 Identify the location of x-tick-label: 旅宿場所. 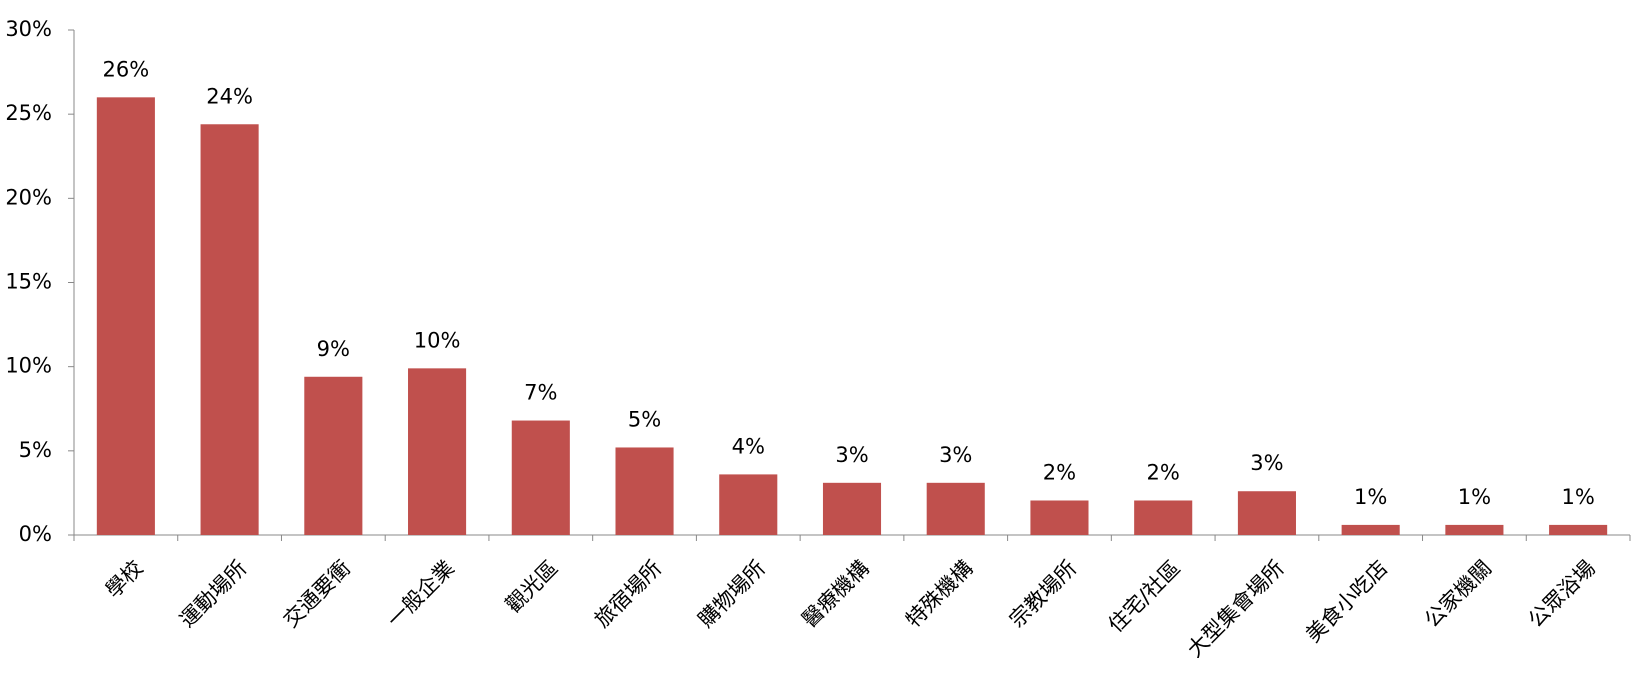
(628, 594).